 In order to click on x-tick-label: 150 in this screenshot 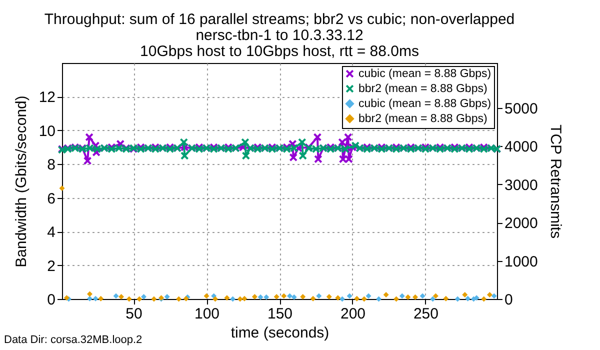, I will do `click(280, 314)`.